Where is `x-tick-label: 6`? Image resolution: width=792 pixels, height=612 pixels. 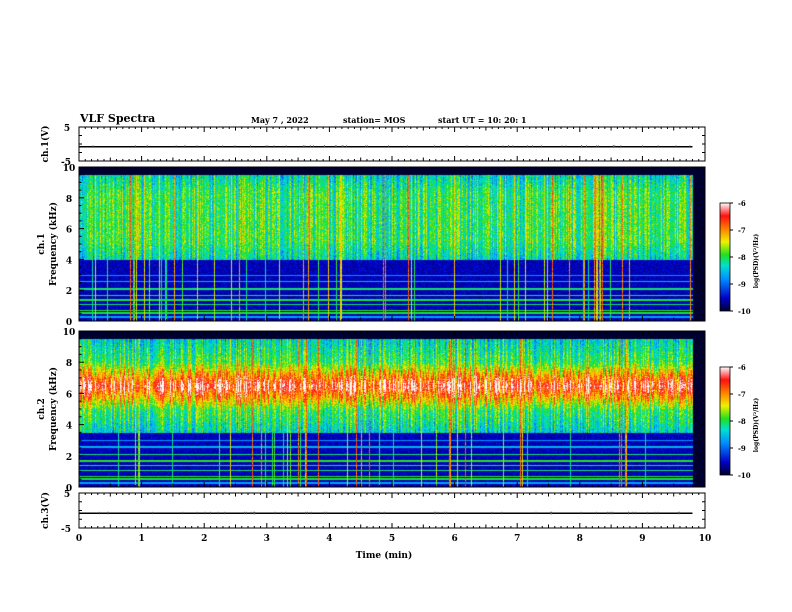
x-tick-label: 6 is located at coordinates (454, 539).